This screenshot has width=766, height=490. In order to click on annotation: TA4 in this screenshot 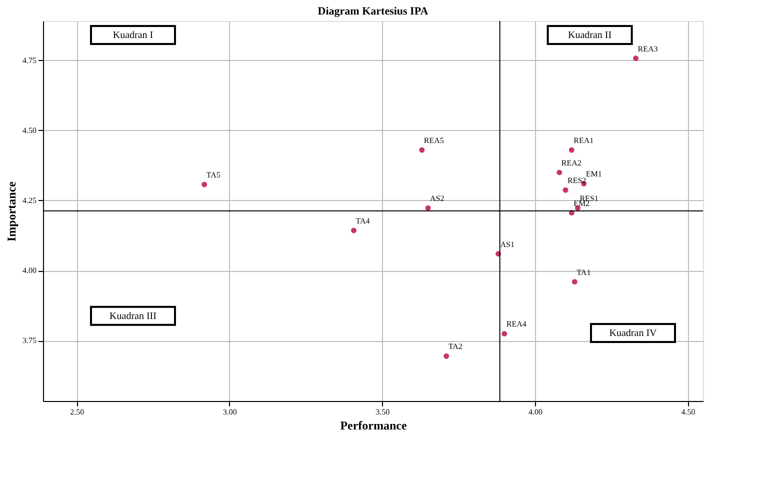, I will do `click(363, 221)`.